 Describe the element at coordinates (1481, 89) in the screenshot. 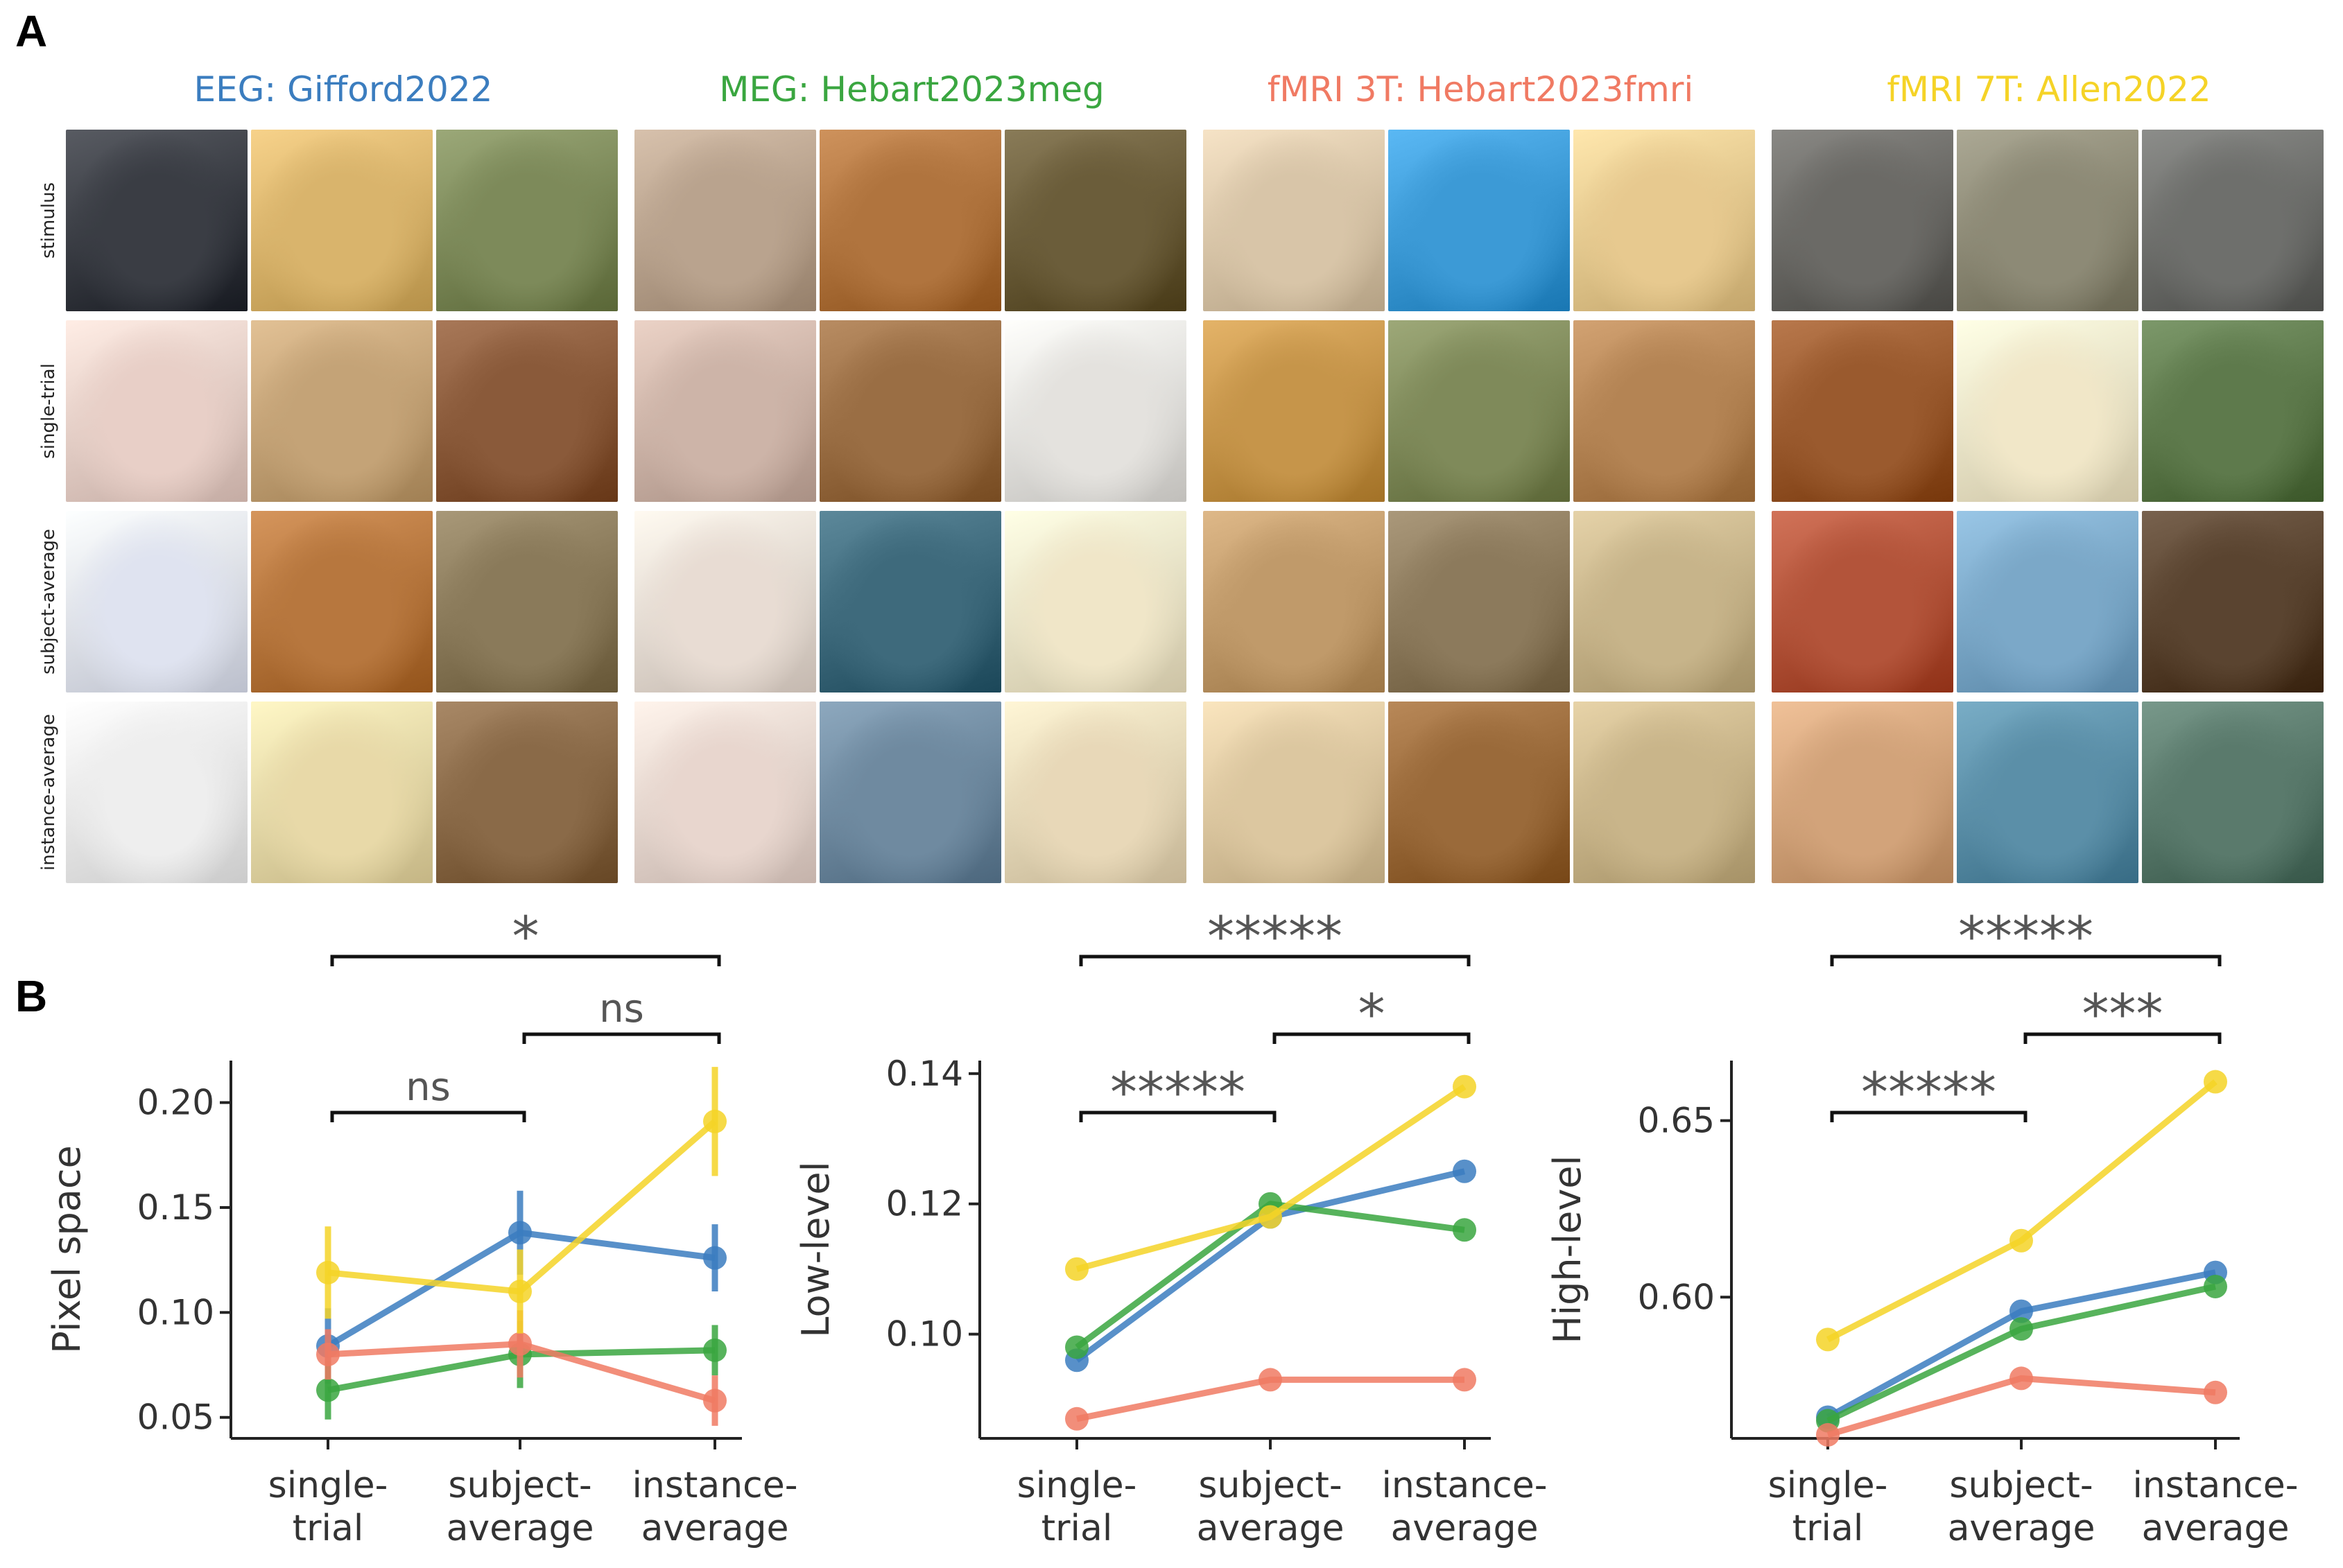

I see `dataset-title: fMRI 3T: Hebart2023fmri` at that location.